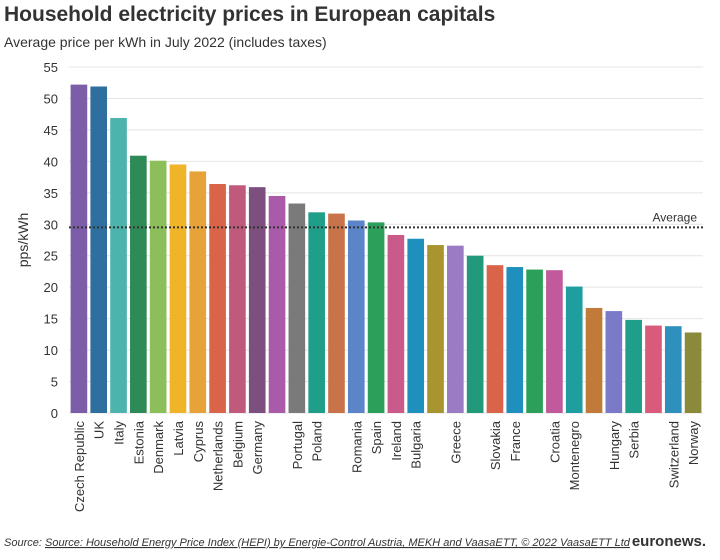 This screenshot has height=560, width=720. Describe the element at coordinates (356, 446) in the screenshot. I see `x-tick-label: Romania` at that location.